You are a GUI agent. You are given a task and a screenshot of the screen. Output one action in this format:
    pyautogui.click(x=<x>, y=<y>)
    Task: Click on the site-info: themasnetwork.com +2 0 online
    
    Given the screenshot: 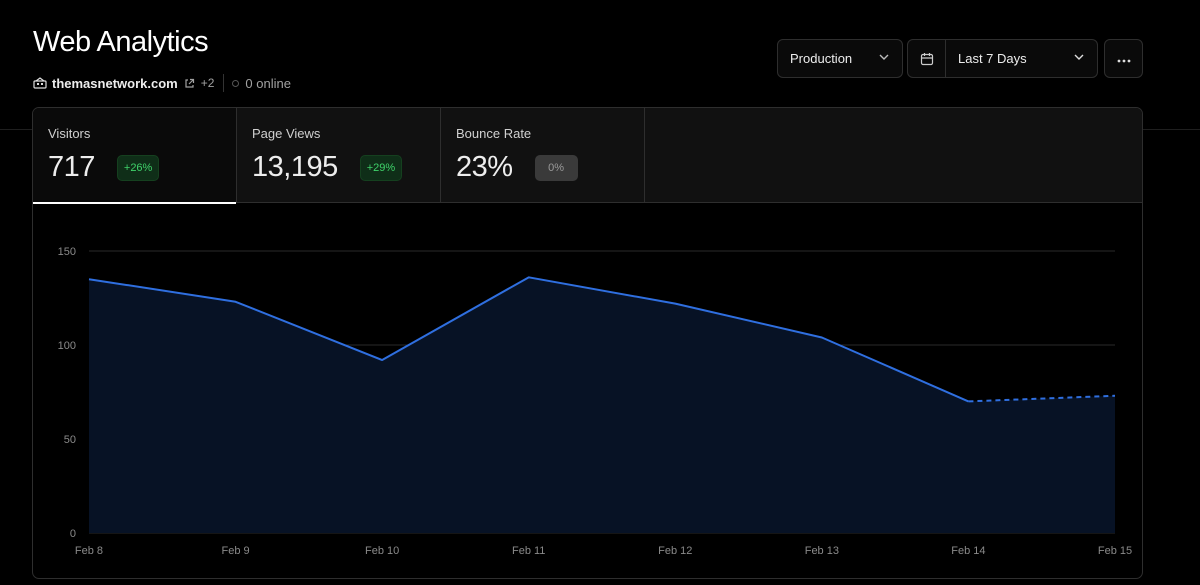 What is the action you would take?
    pyautogui.click(x=162, y=83)
    